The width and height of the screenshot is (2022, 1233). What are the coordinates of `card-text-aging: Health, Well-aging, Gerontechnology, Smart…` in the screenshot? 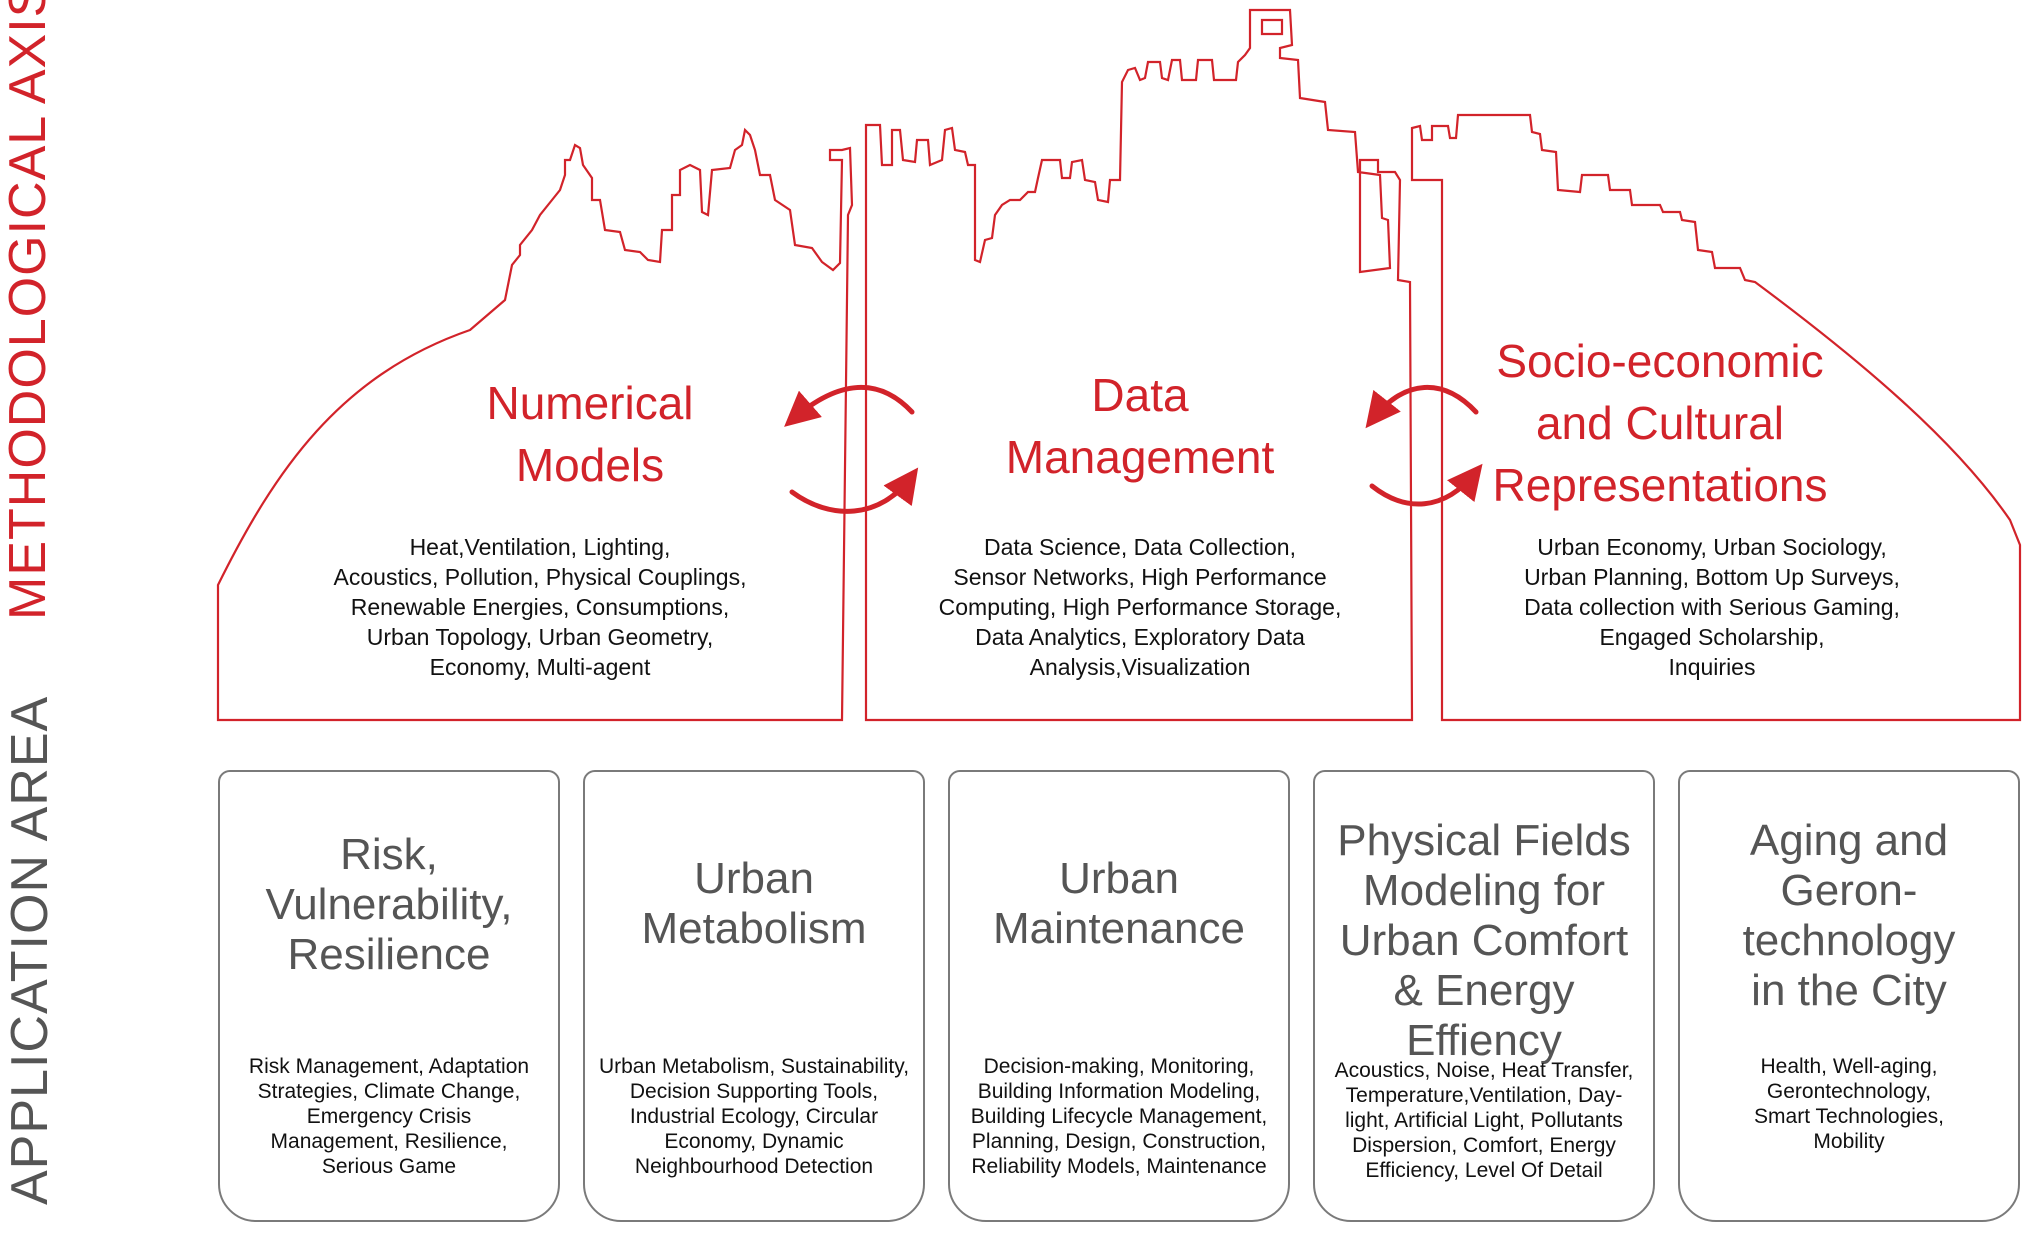 It's located at (1849, 1104).